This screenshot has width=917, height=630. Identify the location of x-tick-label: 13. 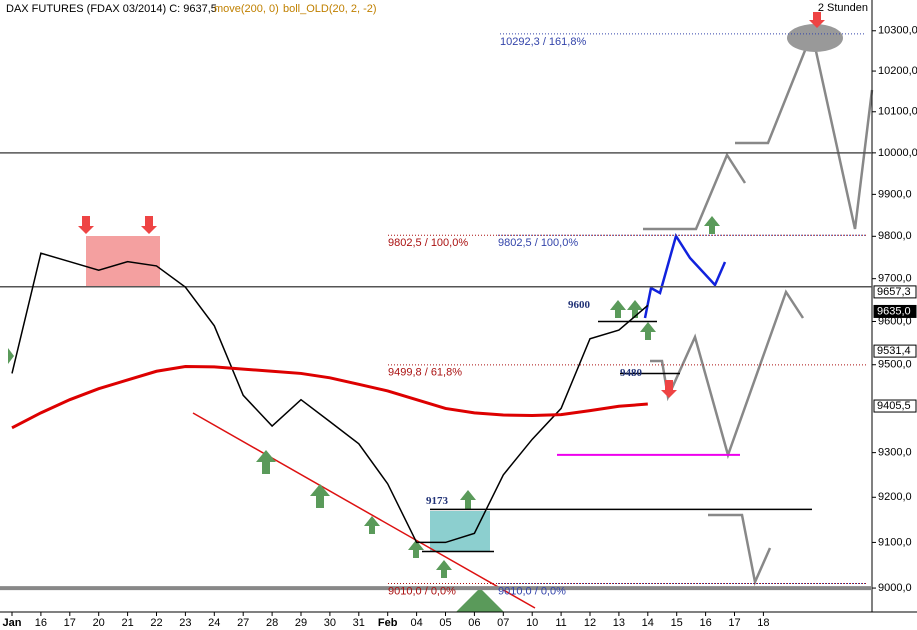
(619, 623).